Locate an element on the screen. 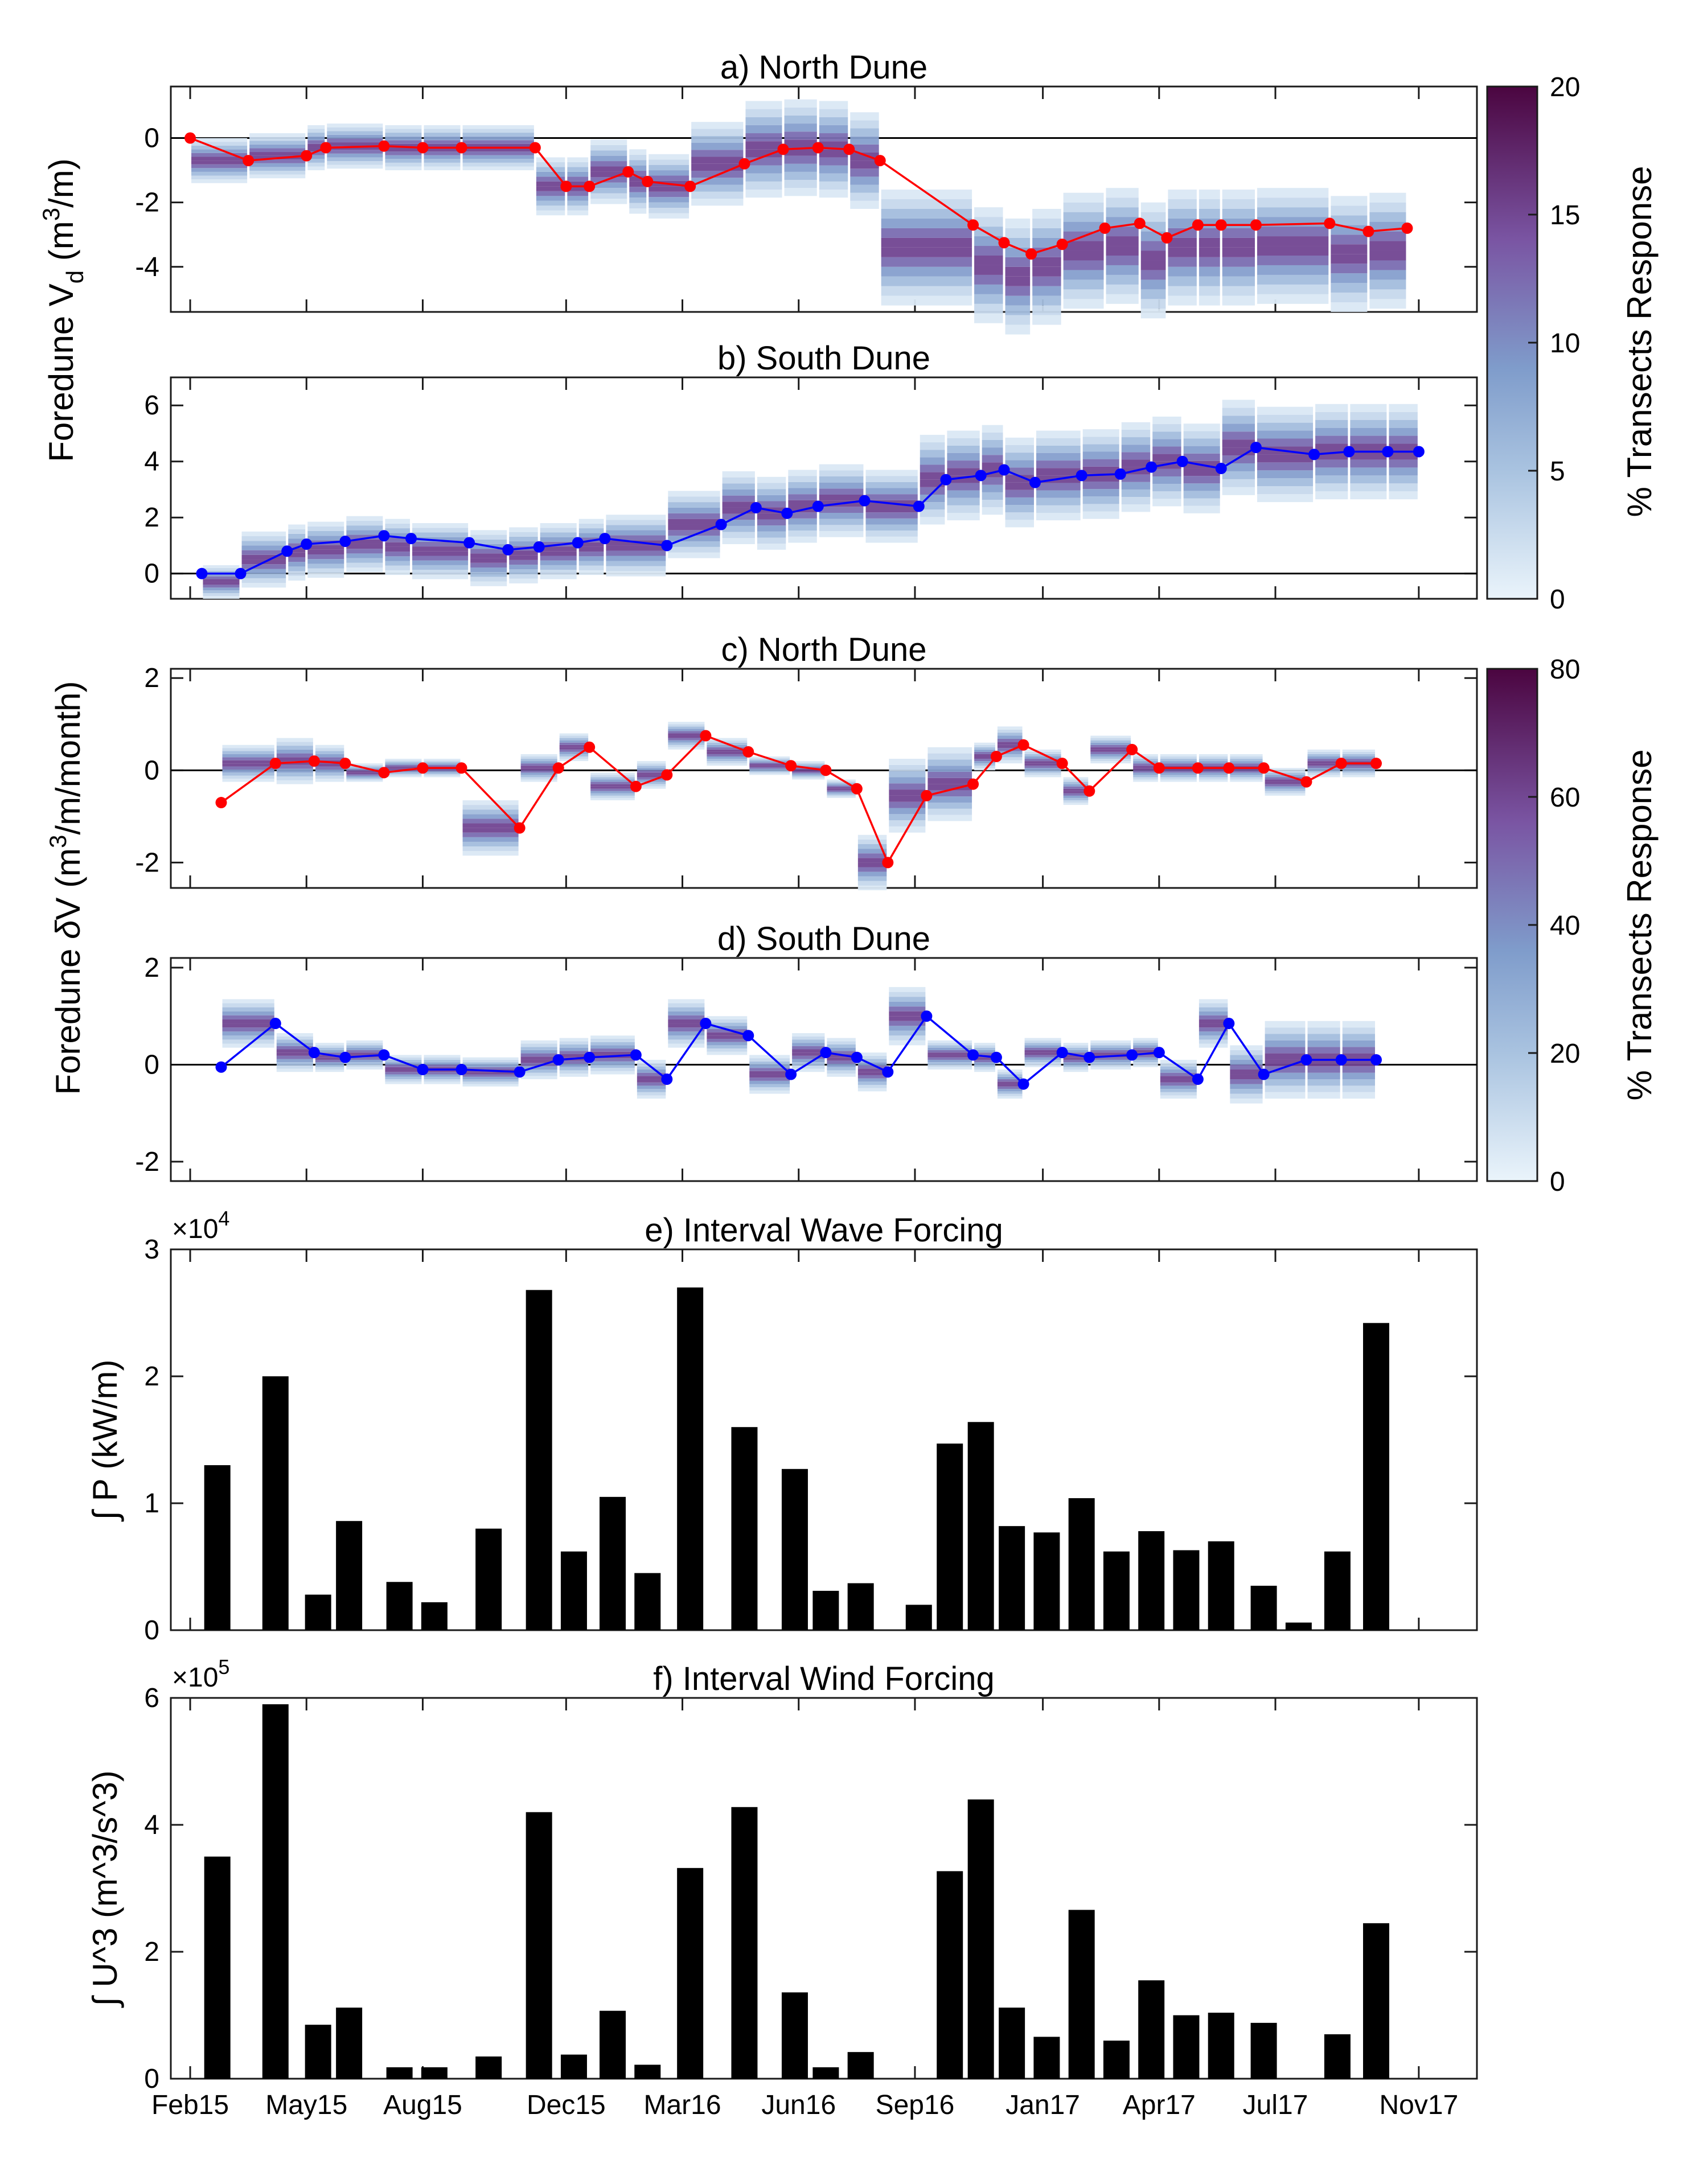 The width and height of the screenshot is (1691, 2184). axis-multiplier: ×10⁴ is located at coordinates (201, 1225).